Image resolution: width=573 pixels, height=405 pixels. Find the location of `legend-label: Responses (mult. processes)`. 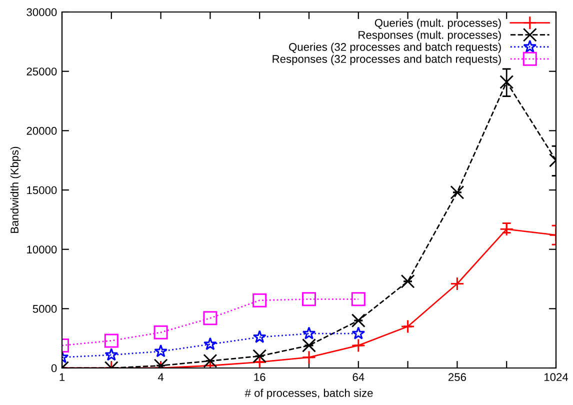

legend-label: Responses (mult. processes) is located at coordinates (429, 36).